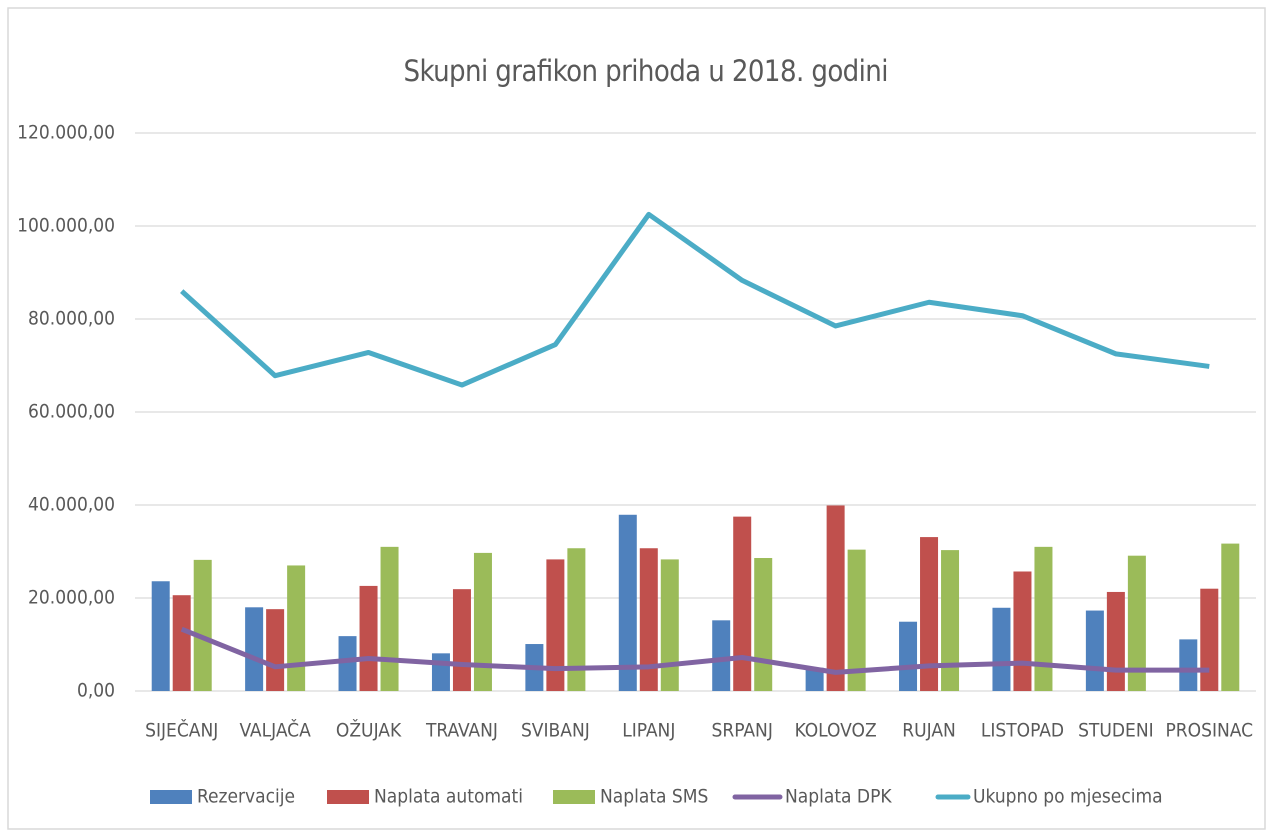 The height and width of the screenshot is (837, 1273). Describe the element at coordinates (1068, 797) in the screenshot. I see `legend-label: Ukupno po mjesecima` at that location.